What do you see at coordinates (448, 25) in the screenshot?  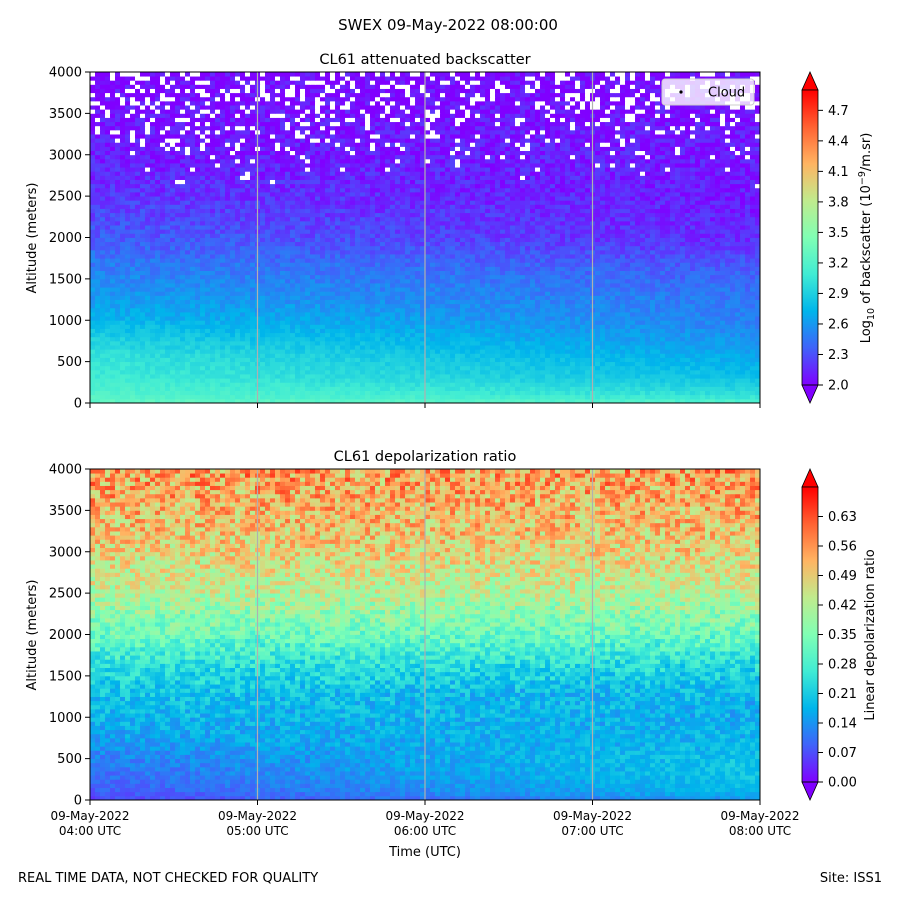 I see `figure-title: SWEX 09-May-2022 08:00:00` at bounding box center [448, 25].